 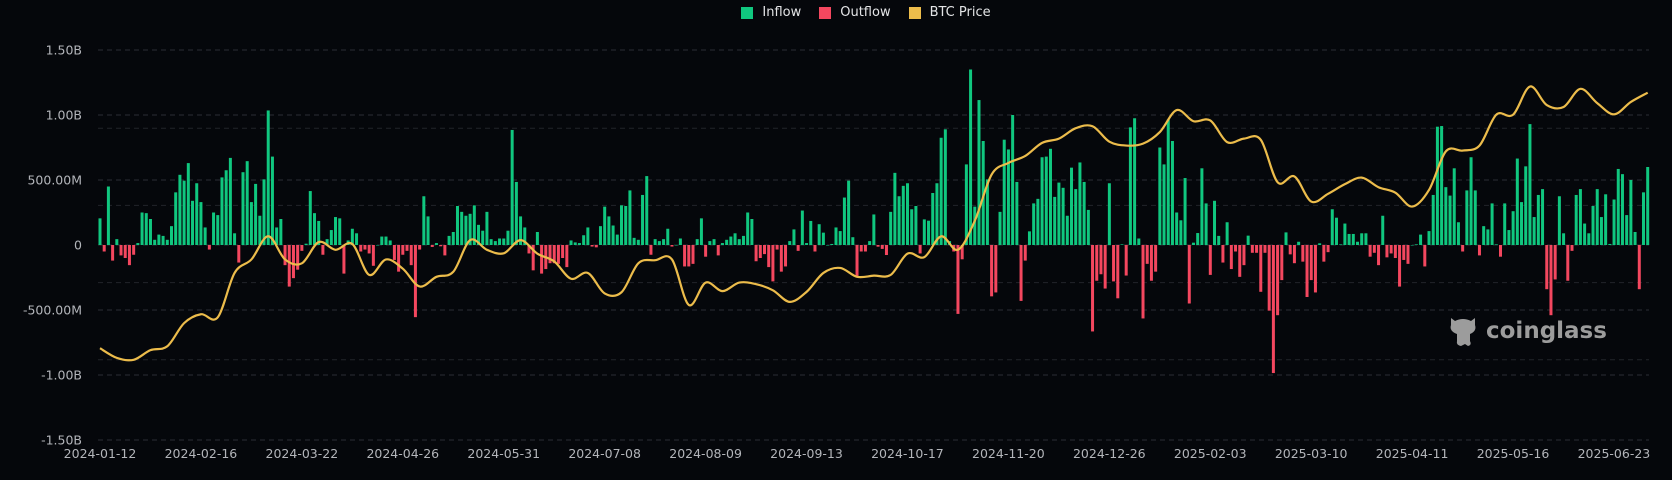 What do you see at coordinates (949, 12) in the screenshot?
I see `legend-item-btc-price: BTC Price` at bounding box center [949, 12].